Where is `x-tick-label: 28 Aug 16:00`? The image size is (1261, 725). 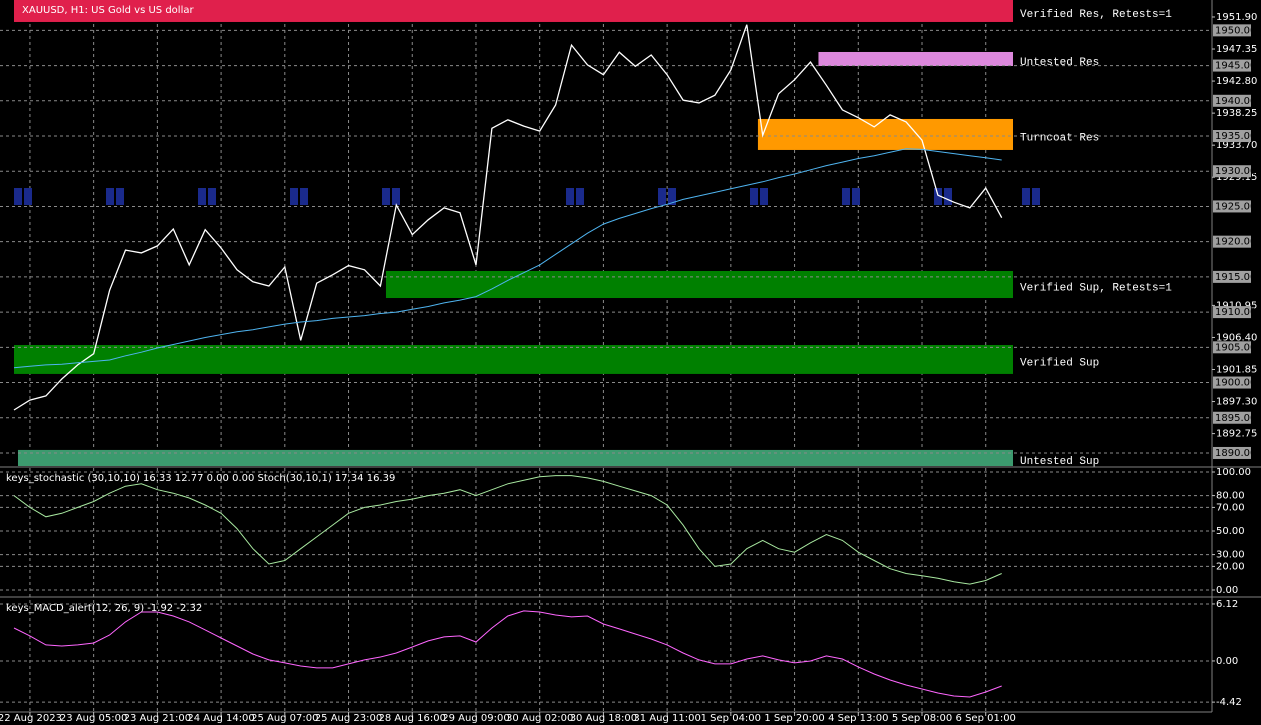
x-tick-label: 28 Aug 16:00 is located at coordinates (412, 718).